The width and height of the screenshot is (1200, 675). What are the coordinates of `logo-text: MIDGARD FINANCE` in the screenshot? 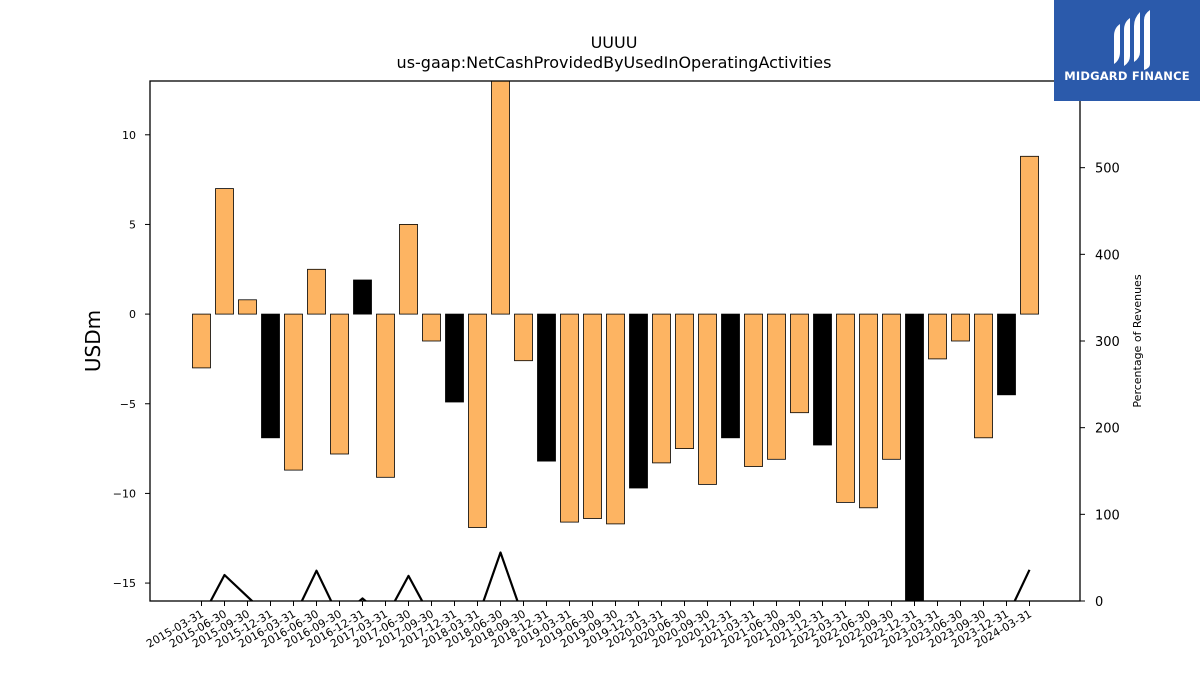 It's located at (1127, 76).